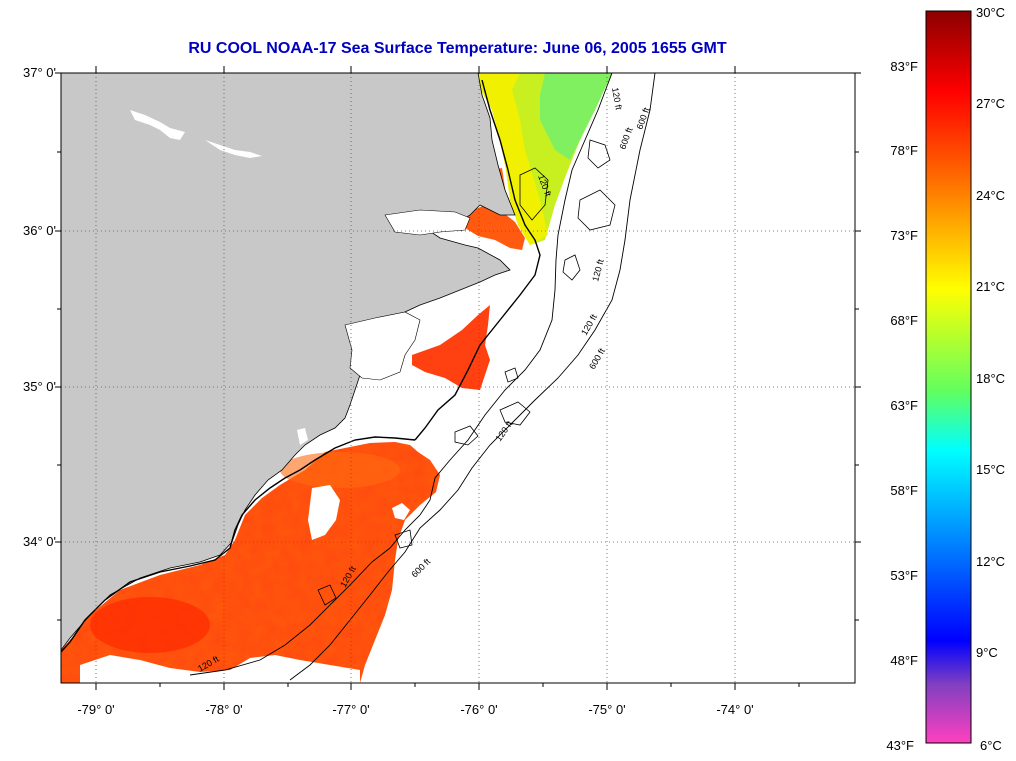 The image size is (1016, 761). I want to click on lon-label: -74° 0', so click(734, 709).